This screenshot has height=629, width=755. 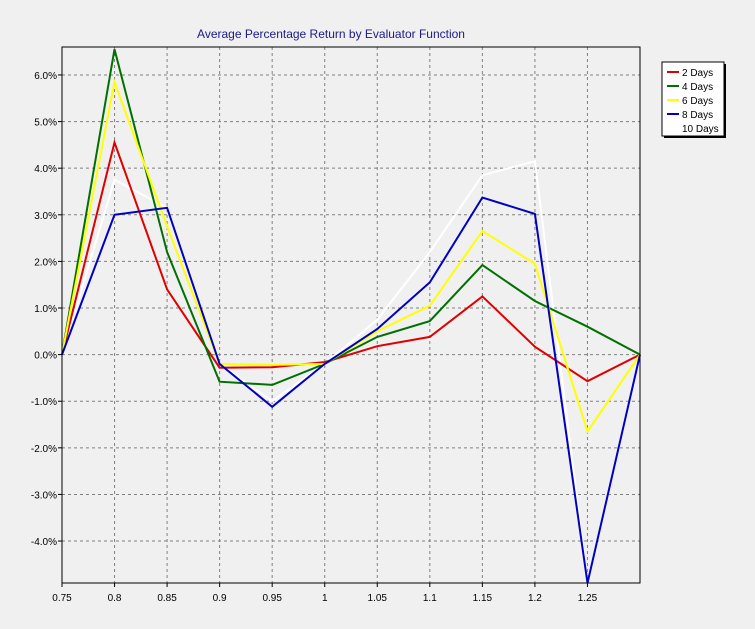 What do you see at coordinates (167, 598) in the screenshot?
I see `x-tick-label: 0.85` at bounding box center [167, 598].